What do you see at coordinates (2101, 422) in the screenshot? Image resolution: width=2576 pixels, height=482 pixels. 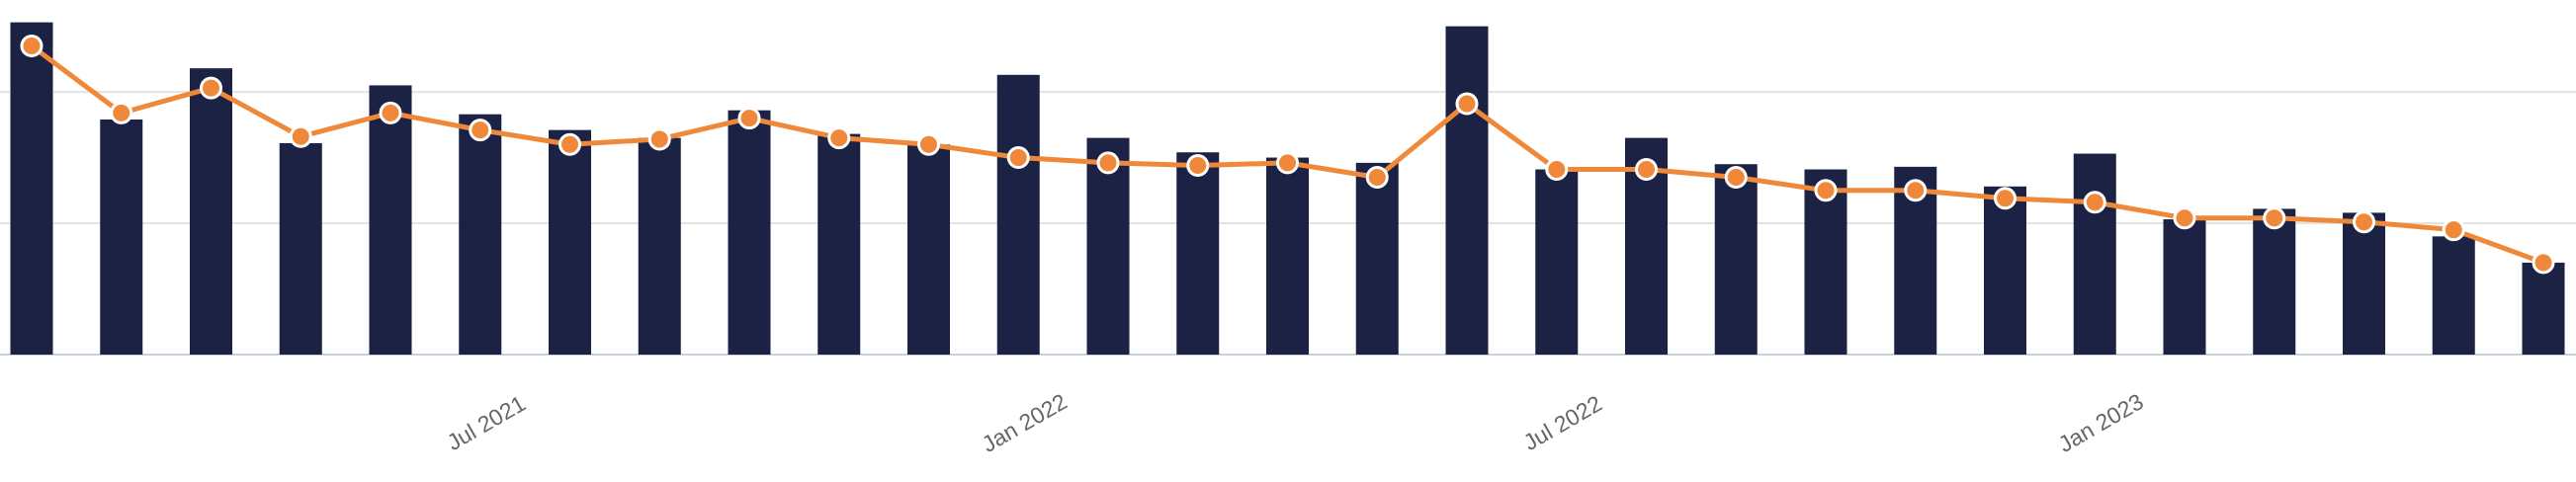 I see `x-tick-label: Jan 2023` at bounding box center [2101, 422].